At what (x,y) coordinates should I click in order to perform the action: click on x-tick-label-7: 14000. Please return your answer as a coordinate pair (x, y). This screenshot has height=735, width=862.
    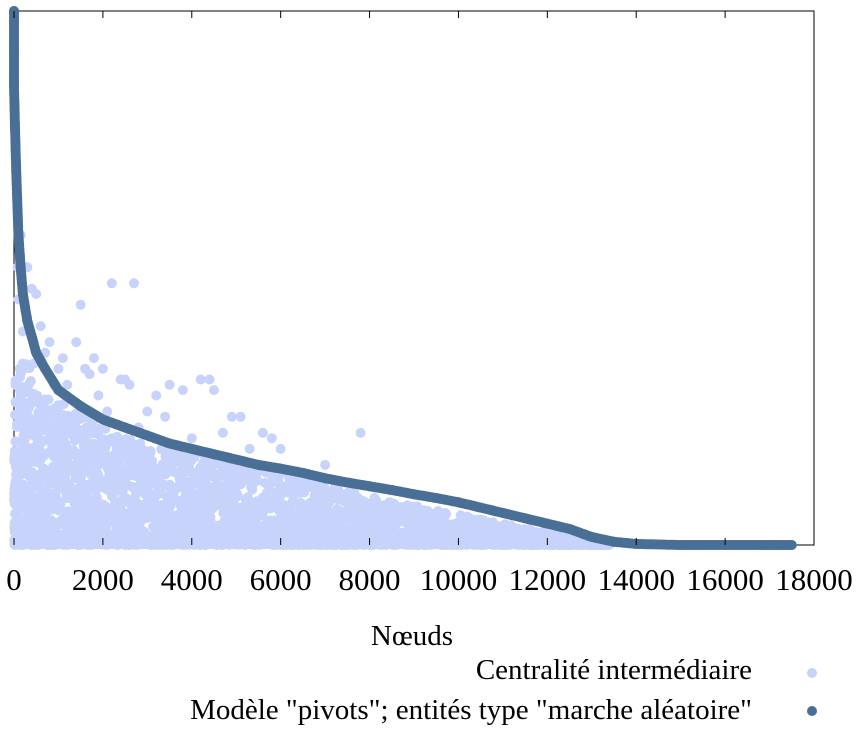
    Looking at the image, I should click on (636, 579).